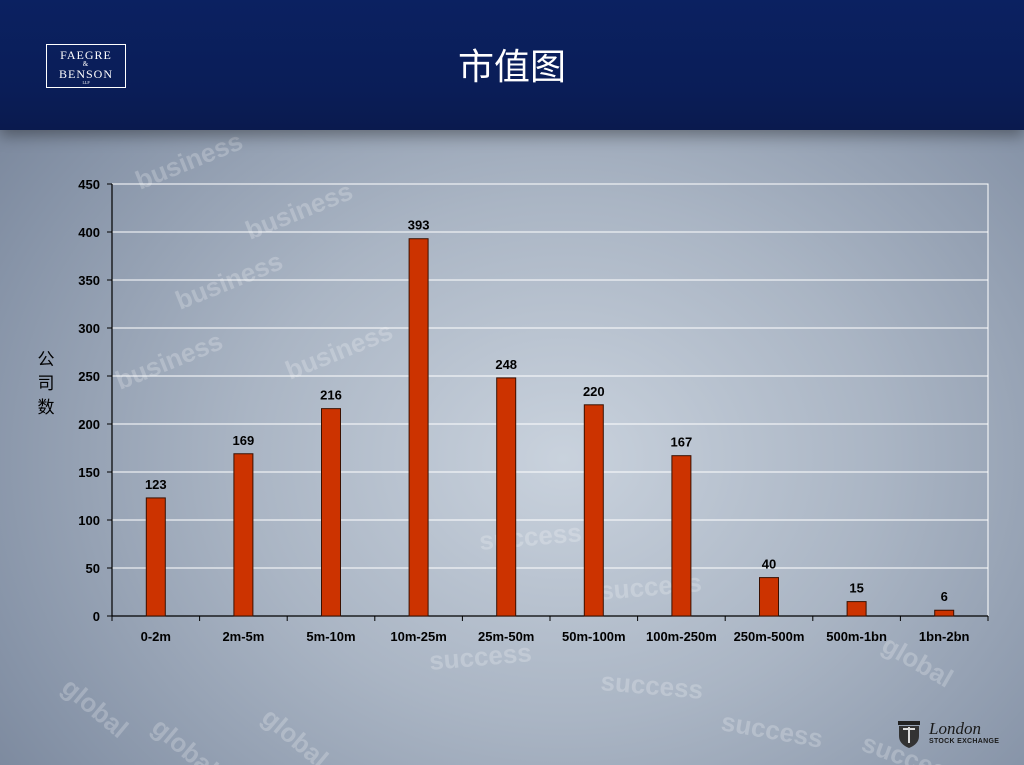 The image size is (1024, 765). What do you see at coordinates (682, 442) in the screenshot?
I see `data-label: 167` at bounding box center [682, 442].